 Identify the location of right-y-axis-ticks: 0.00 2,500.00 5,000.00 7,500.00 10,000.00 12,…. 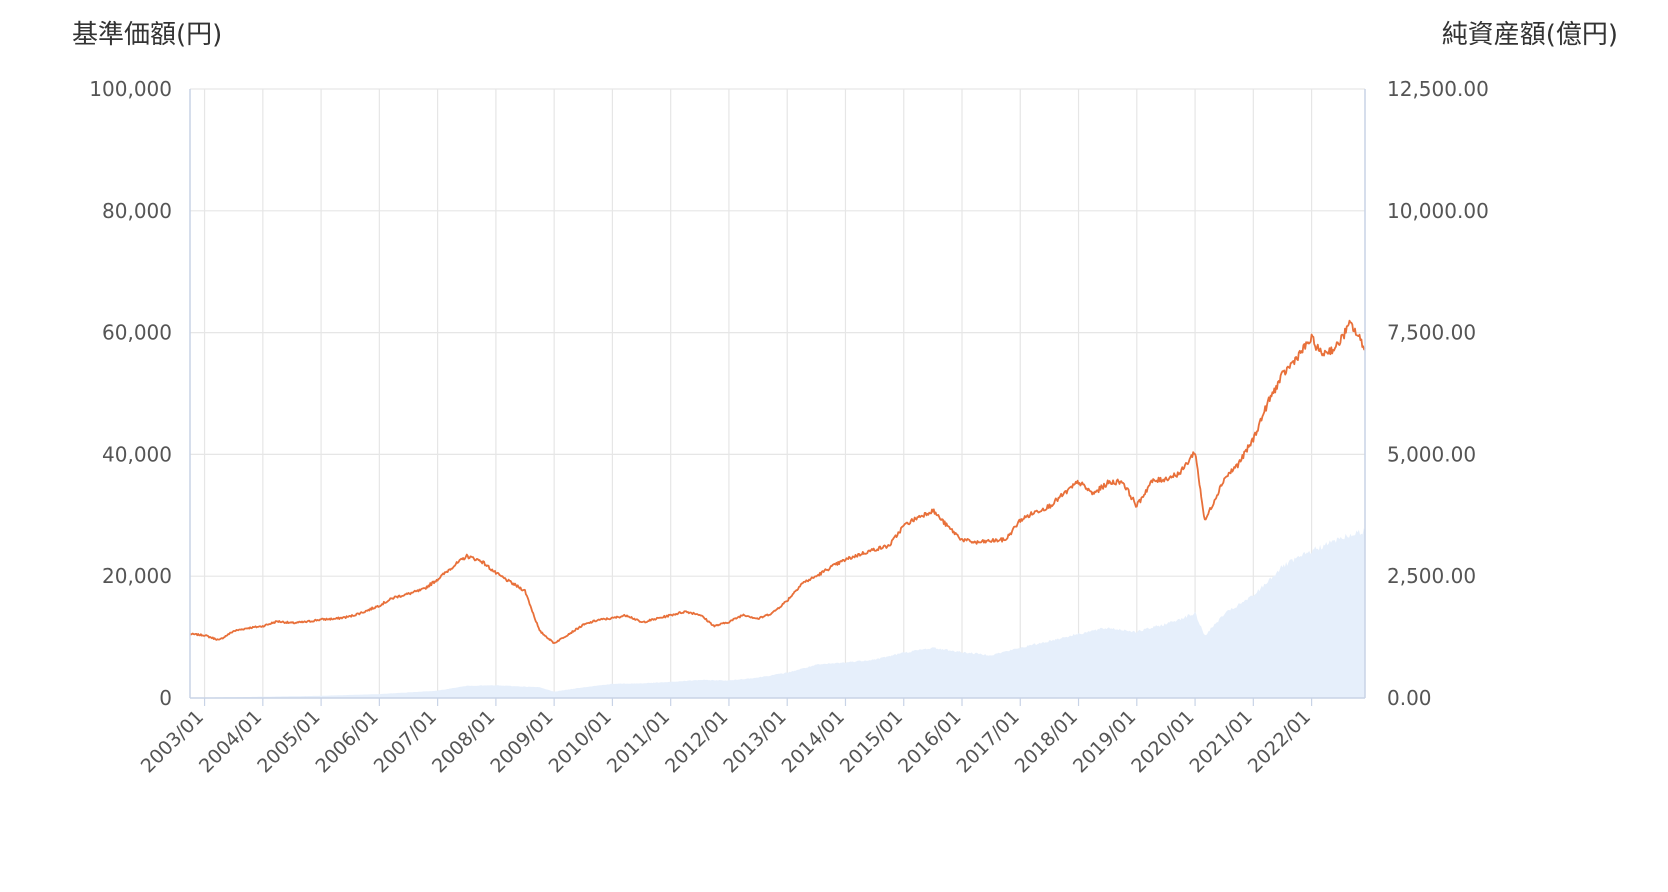
(1438, 393).